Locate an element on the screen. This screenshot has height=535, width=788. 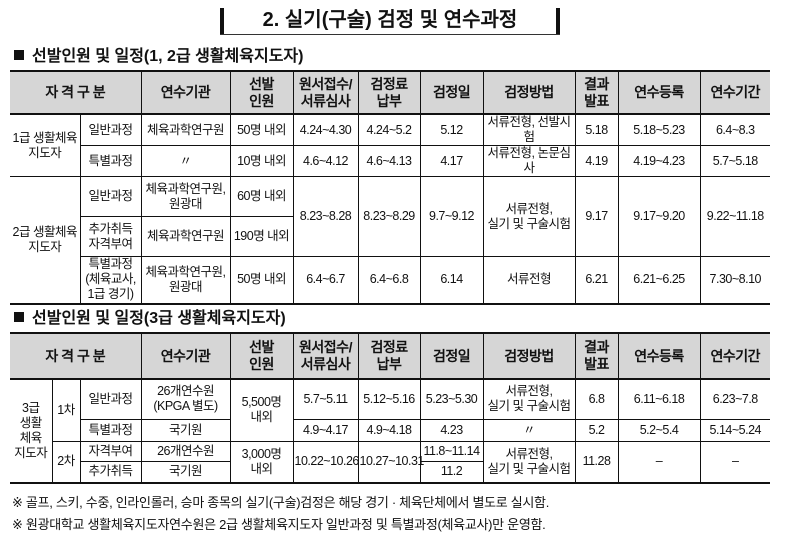
table-cell: 5.2~5.4 is located at coordinates (659, 430).